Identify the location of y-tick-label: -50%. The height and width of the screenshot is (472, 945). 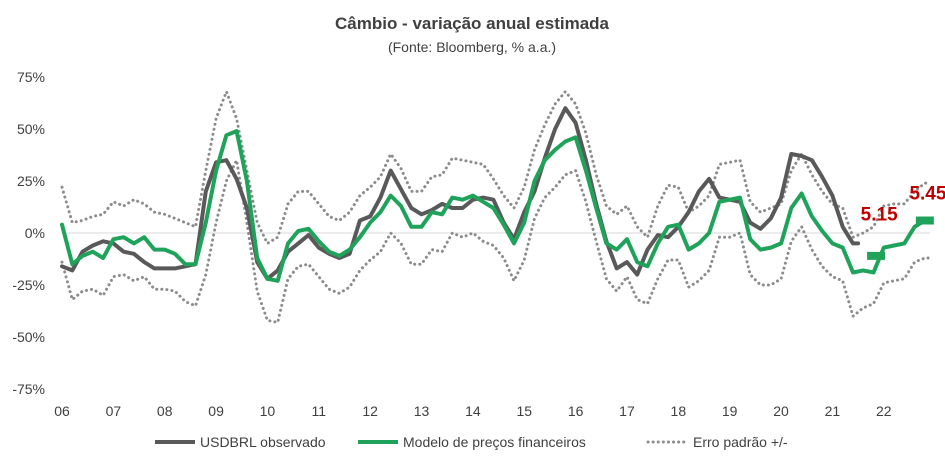
(28, 337).